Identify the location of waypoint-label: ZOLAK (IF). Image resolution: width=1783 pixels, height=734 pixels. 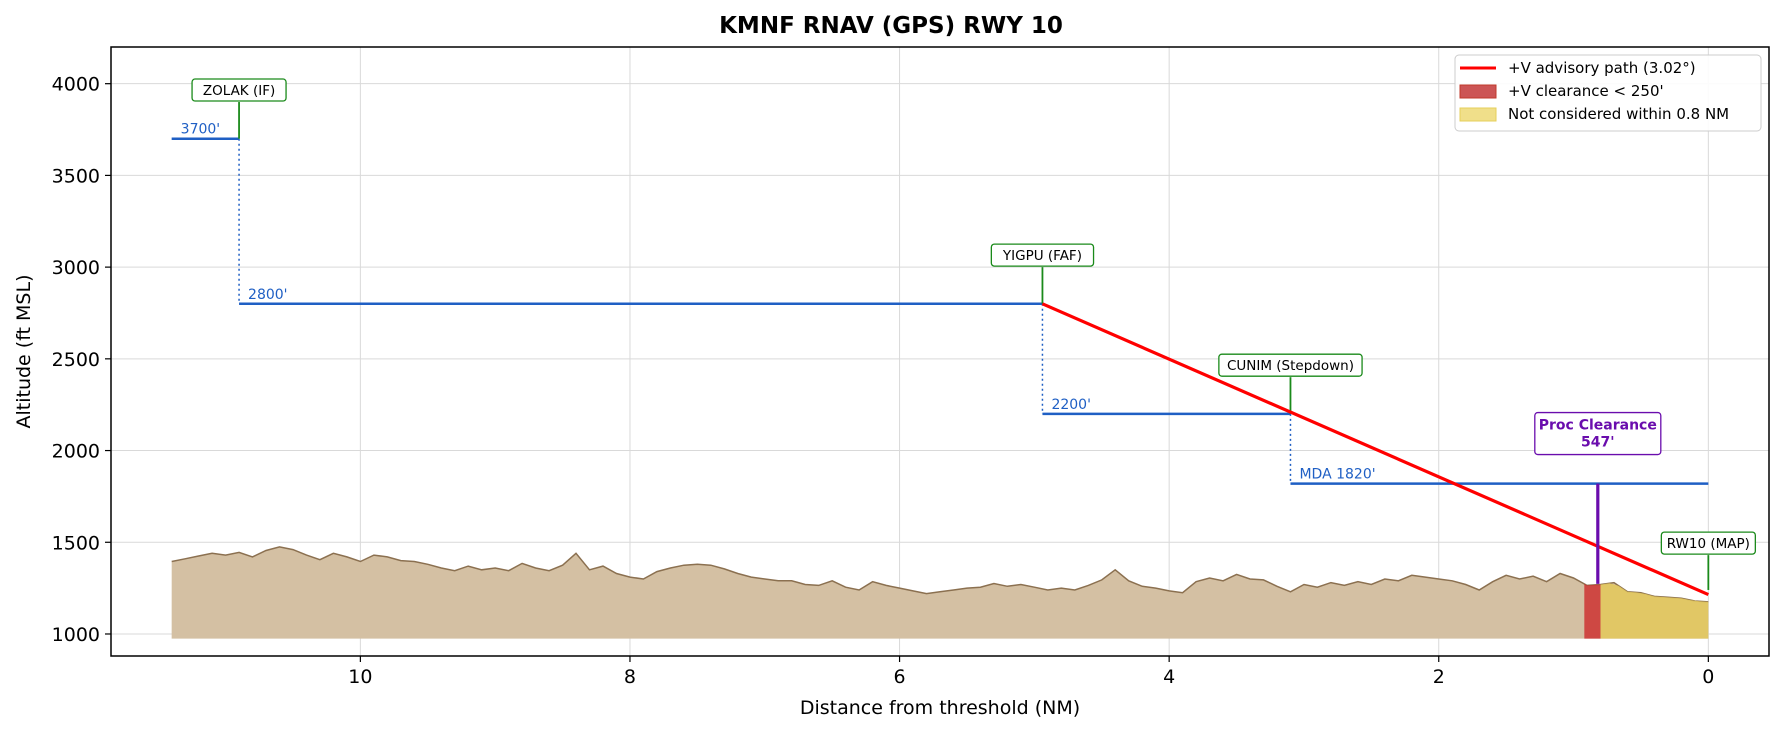
(239, 91).